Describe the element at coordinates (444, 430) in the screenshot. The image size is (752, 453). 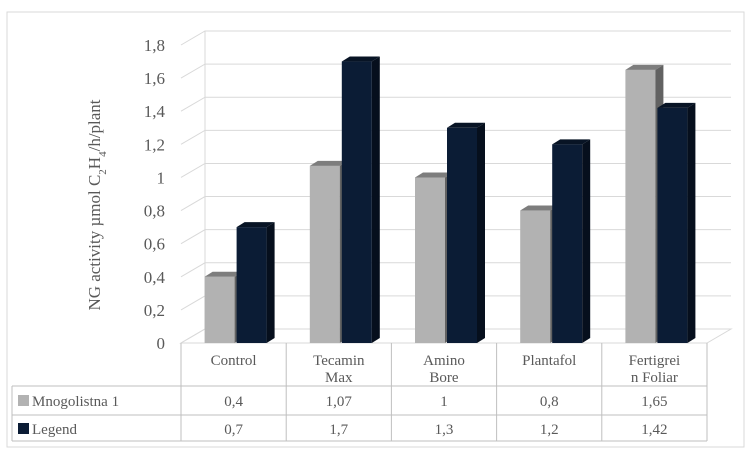
I see `data-label: 1,3` at that location.